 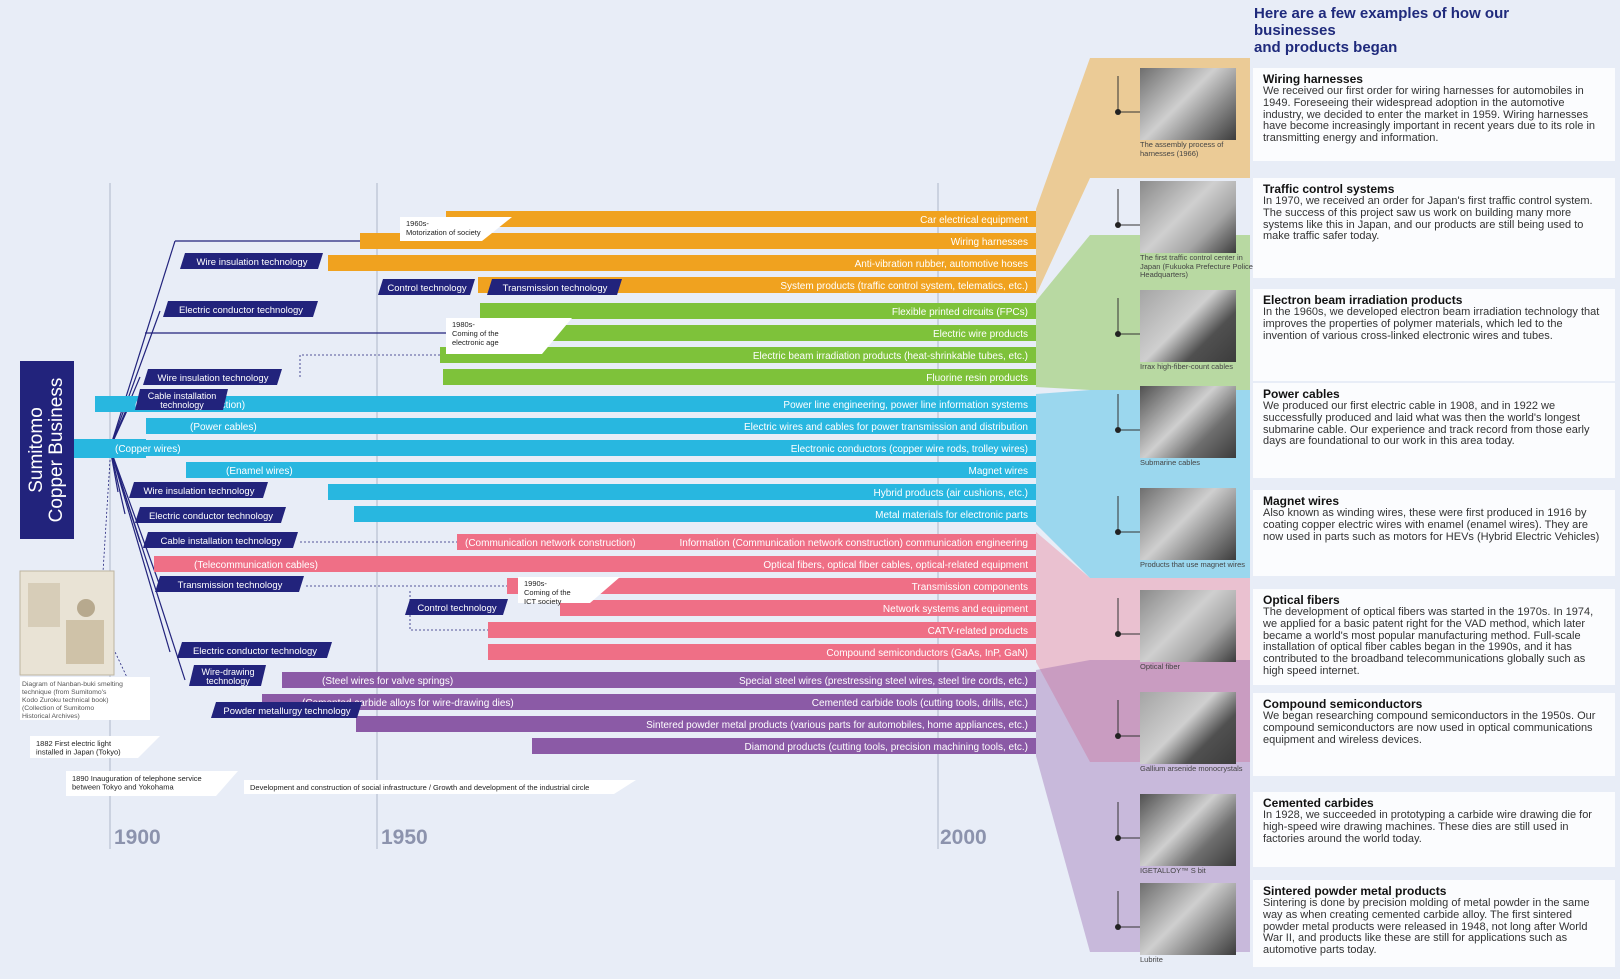 I want to click on photo-caption: Gallium arsenide monocrystals, so click(x=1191, y=768).